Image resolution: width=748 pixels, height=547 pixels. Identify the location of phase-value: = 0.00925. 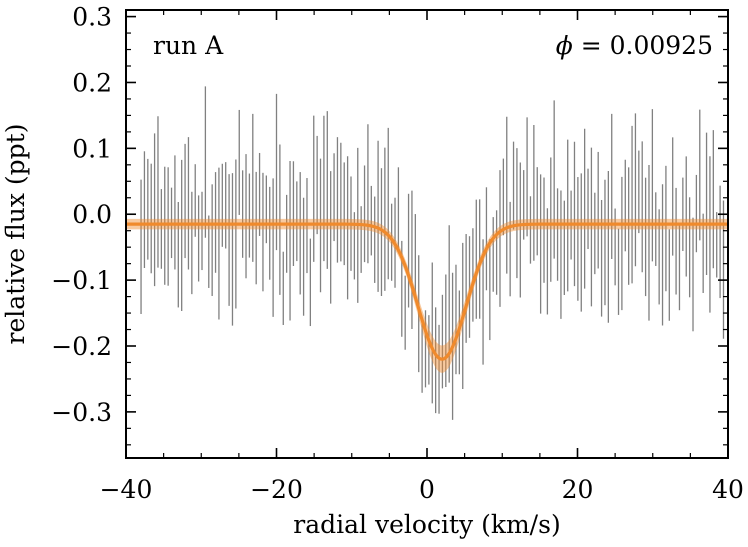
(643, 45).